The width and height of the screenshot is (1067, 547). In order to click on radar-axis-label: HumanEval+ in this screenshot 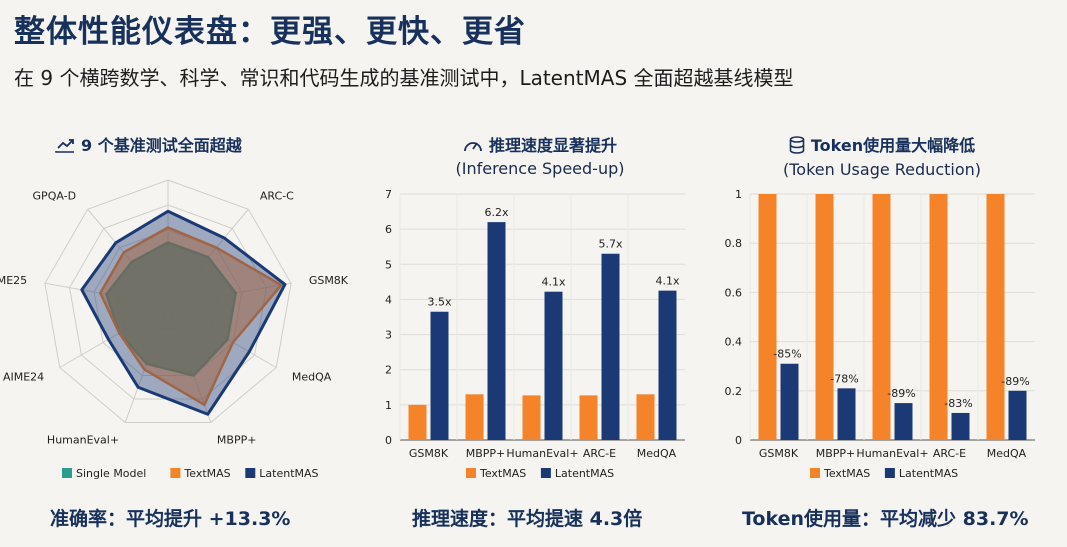, I will do `click(83, 439)`.